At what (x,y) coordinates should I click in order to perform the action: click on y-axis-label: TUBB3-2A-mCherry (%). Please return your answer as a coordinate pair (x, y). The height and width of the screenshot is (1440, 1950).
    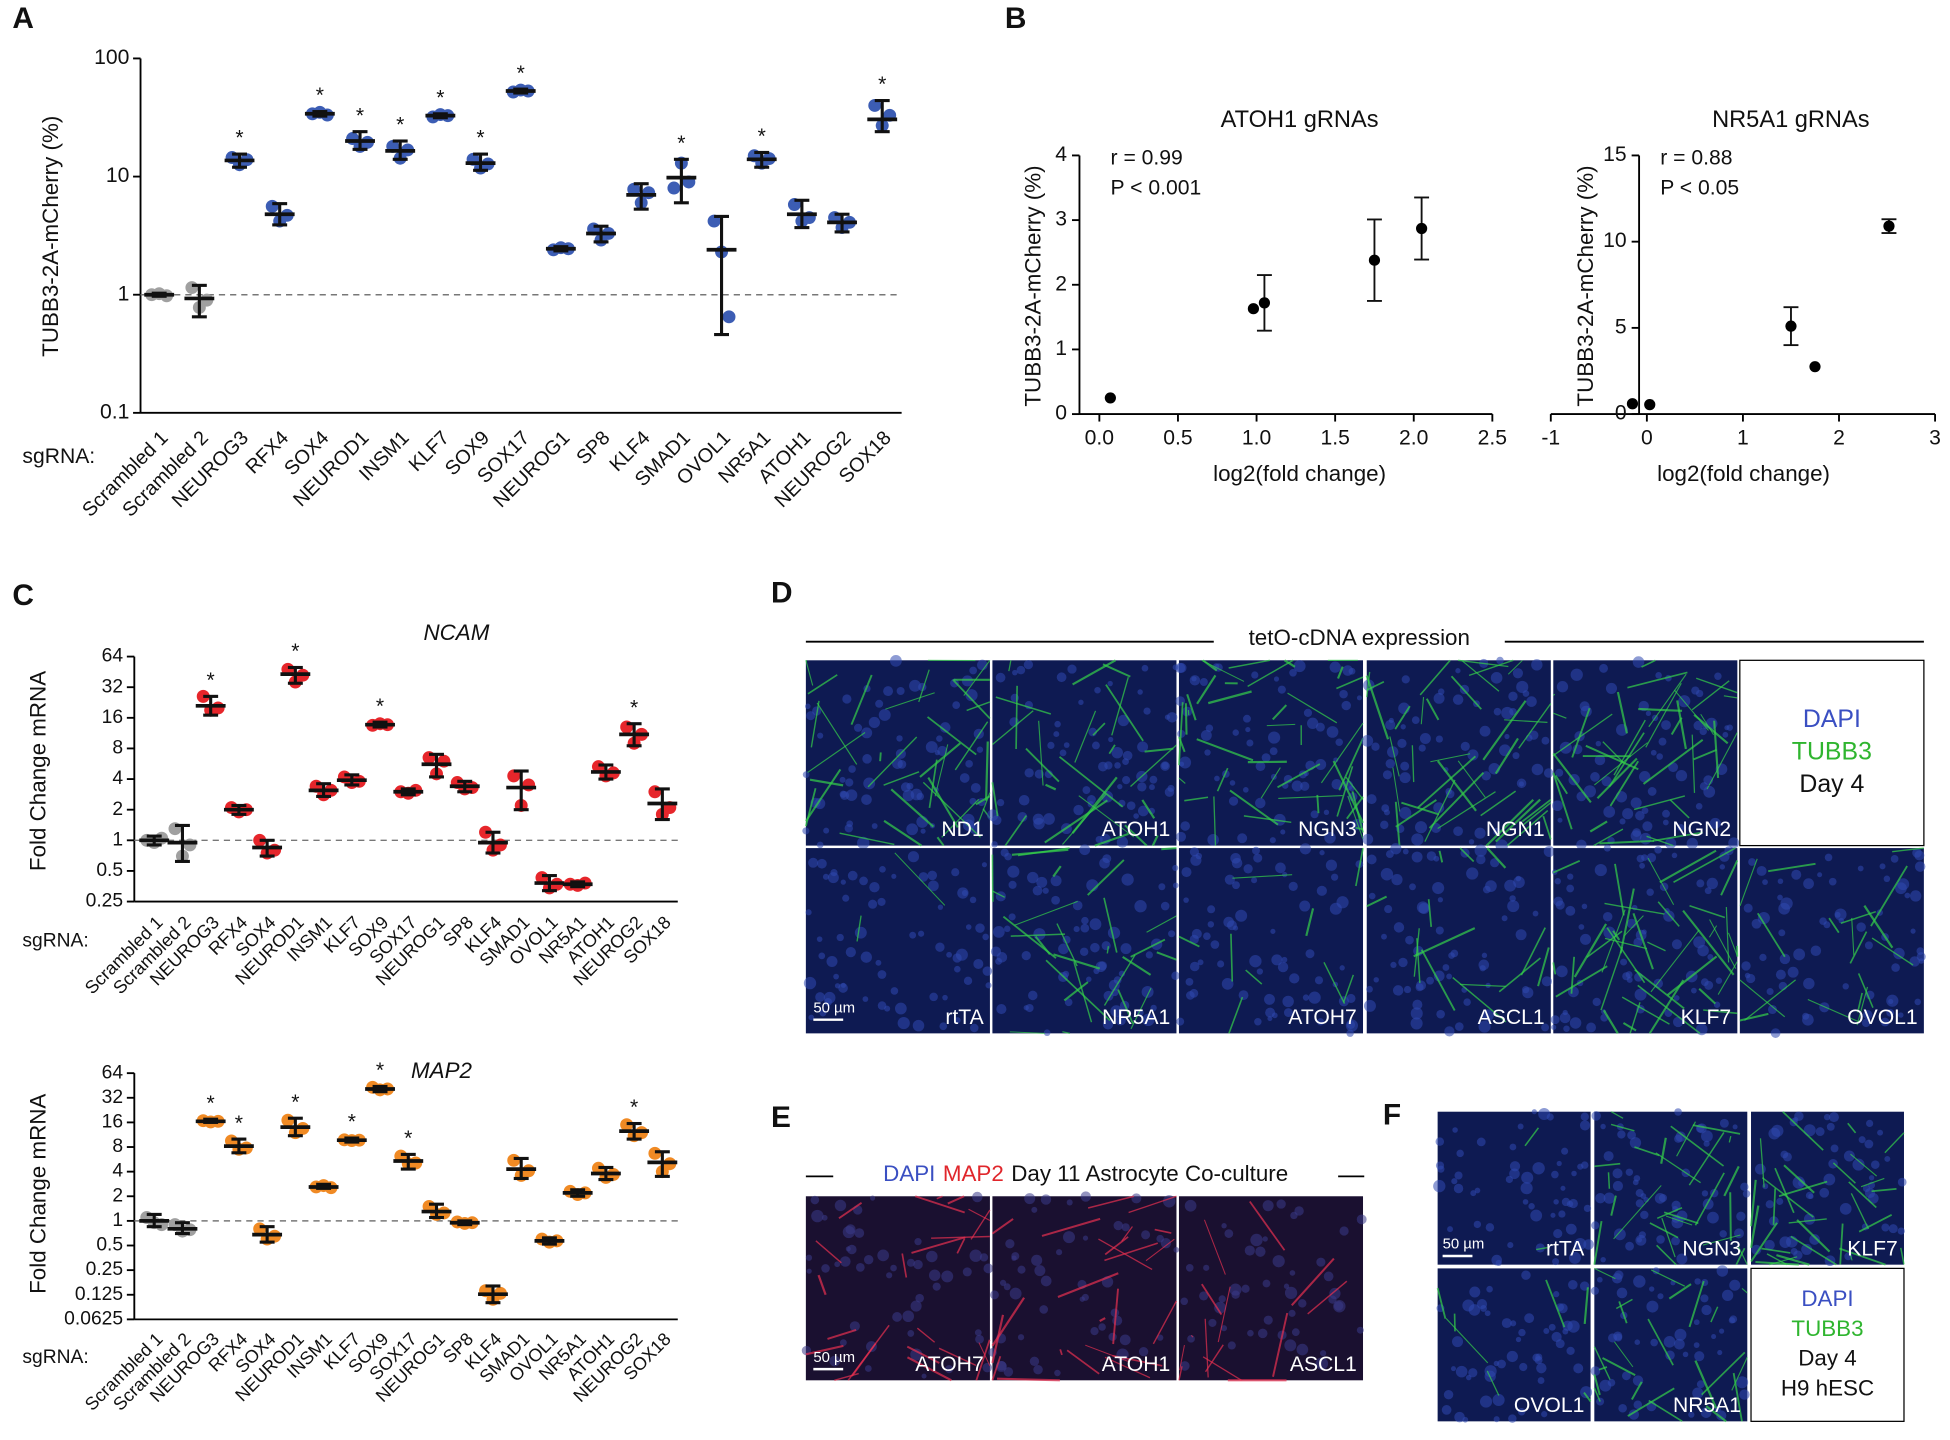
    Looking at the image, I should click on (50, 236).